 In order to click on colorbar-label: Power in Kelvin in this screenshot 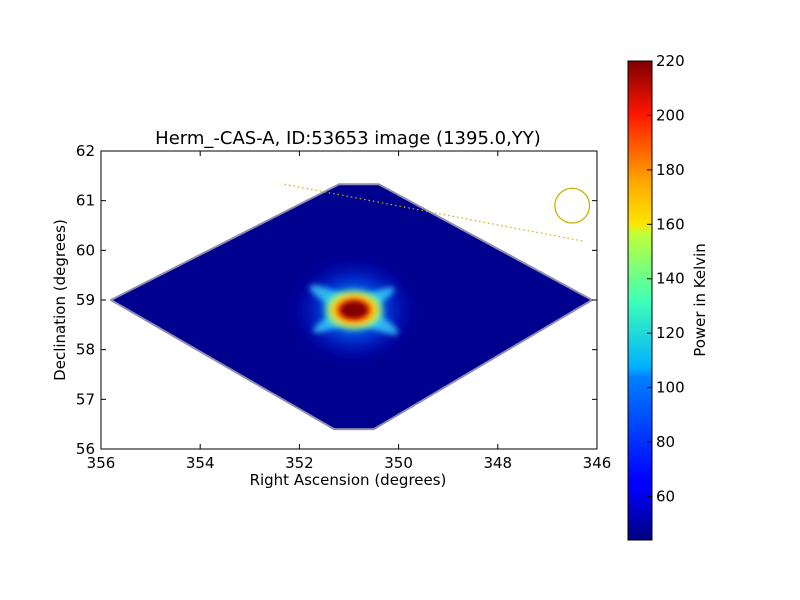, I will do `click(700, 300)`.